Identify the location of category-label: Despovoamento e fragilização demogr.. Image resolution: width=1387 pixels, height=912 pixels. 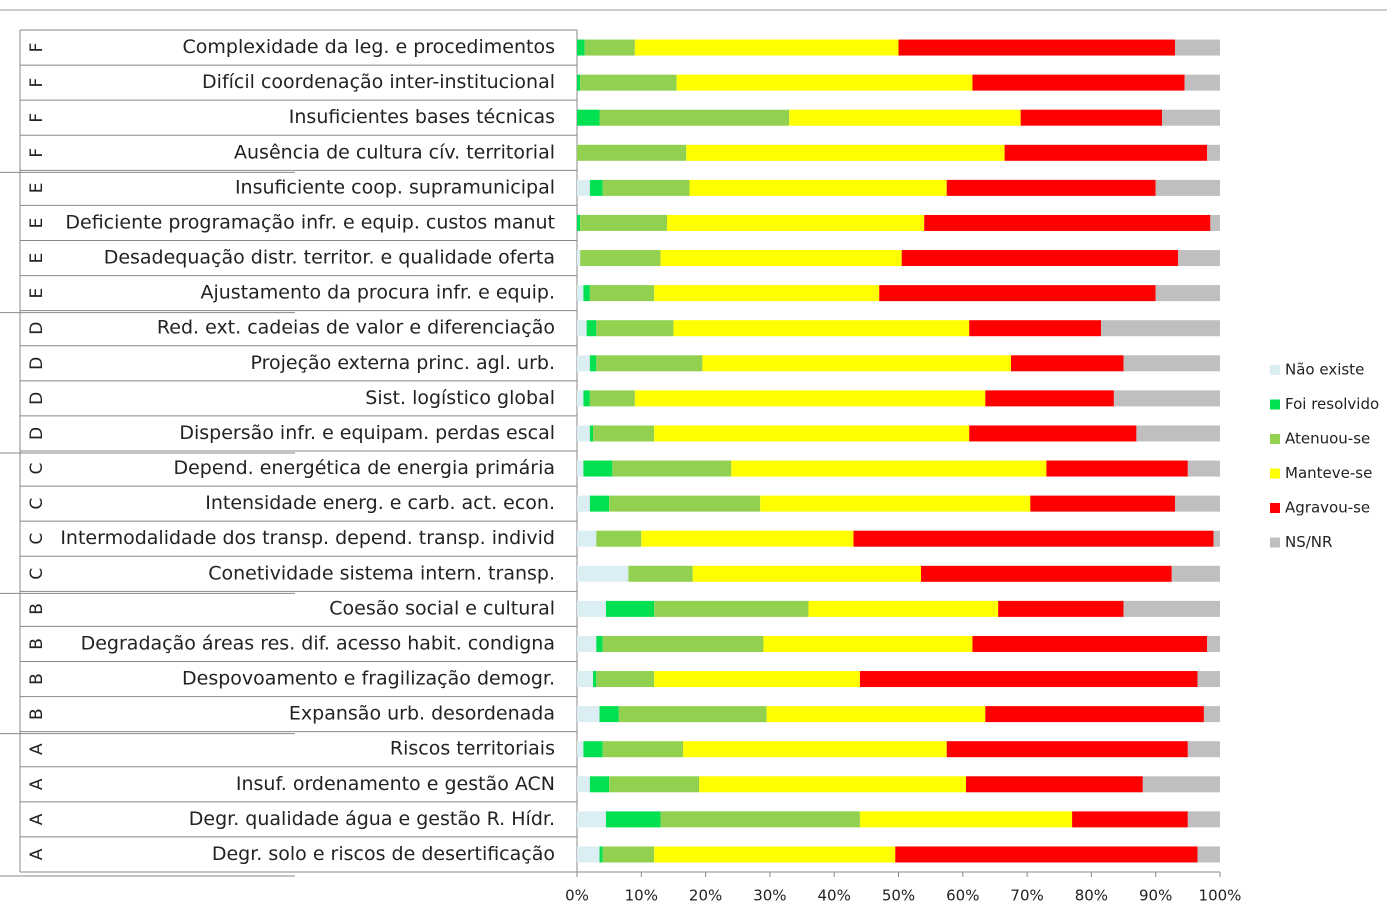
(368, 679).